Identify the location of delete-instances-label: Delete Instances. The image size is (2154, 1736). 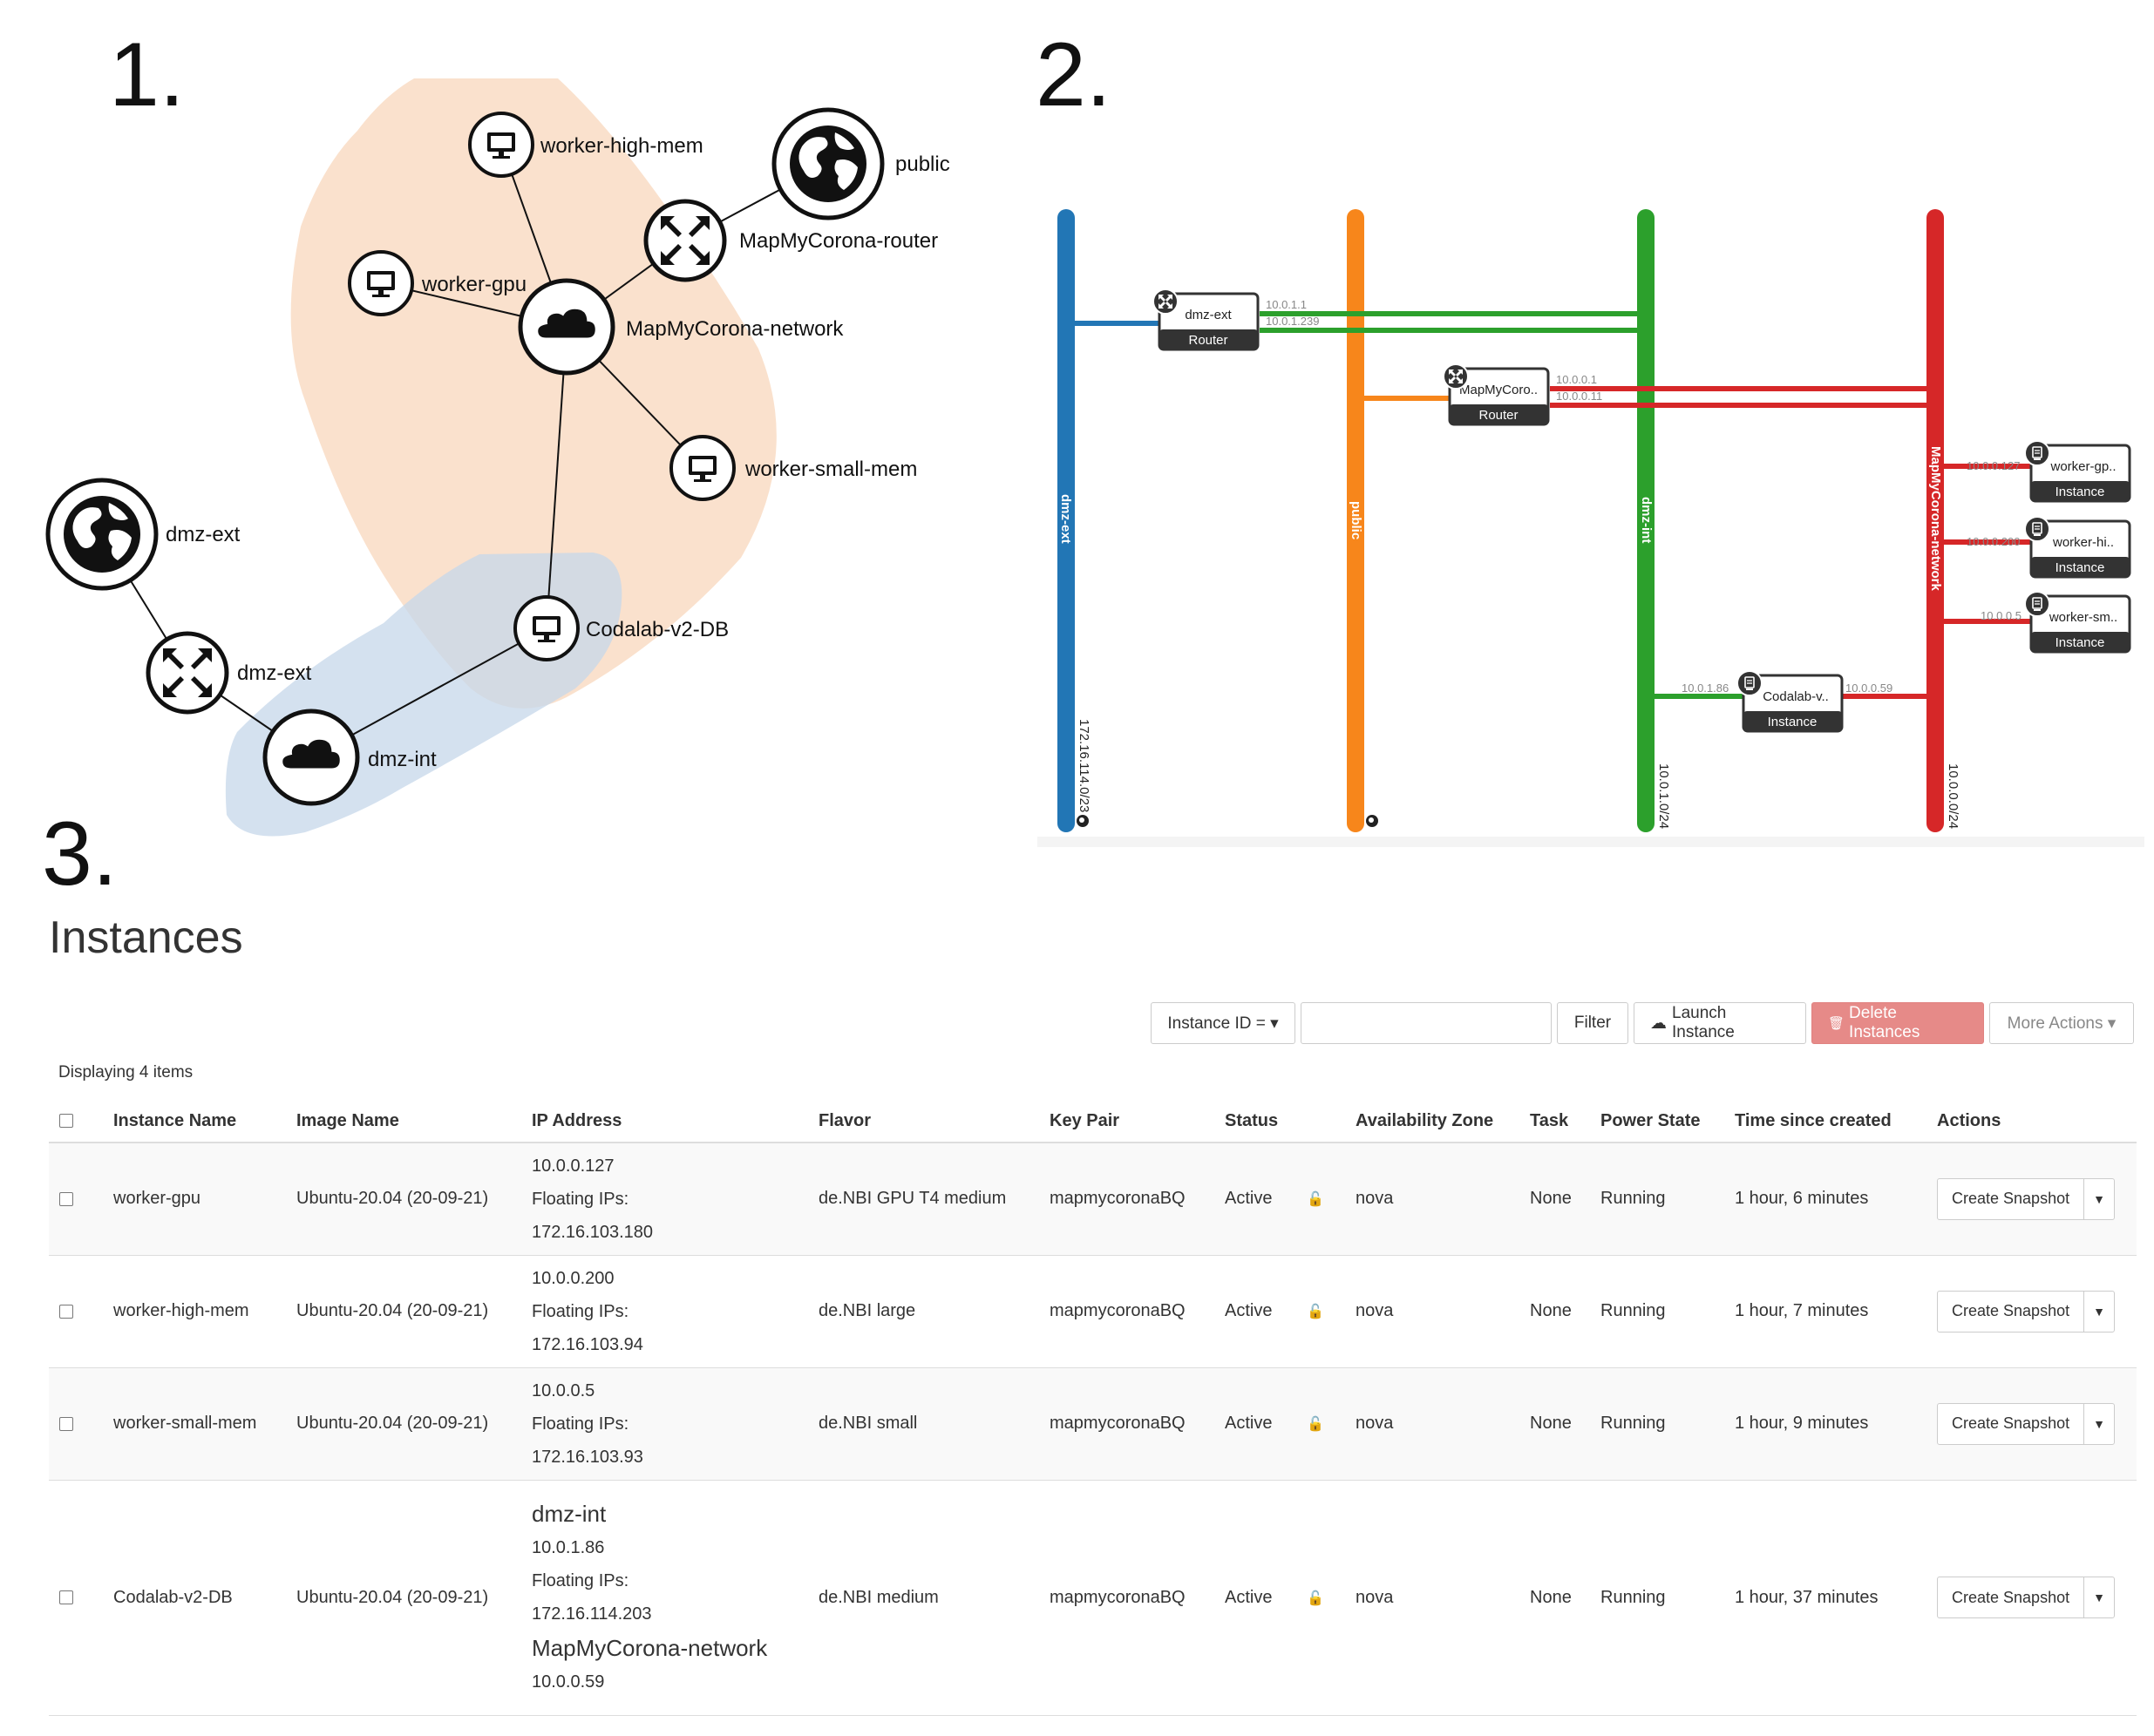
(1885, 1022).